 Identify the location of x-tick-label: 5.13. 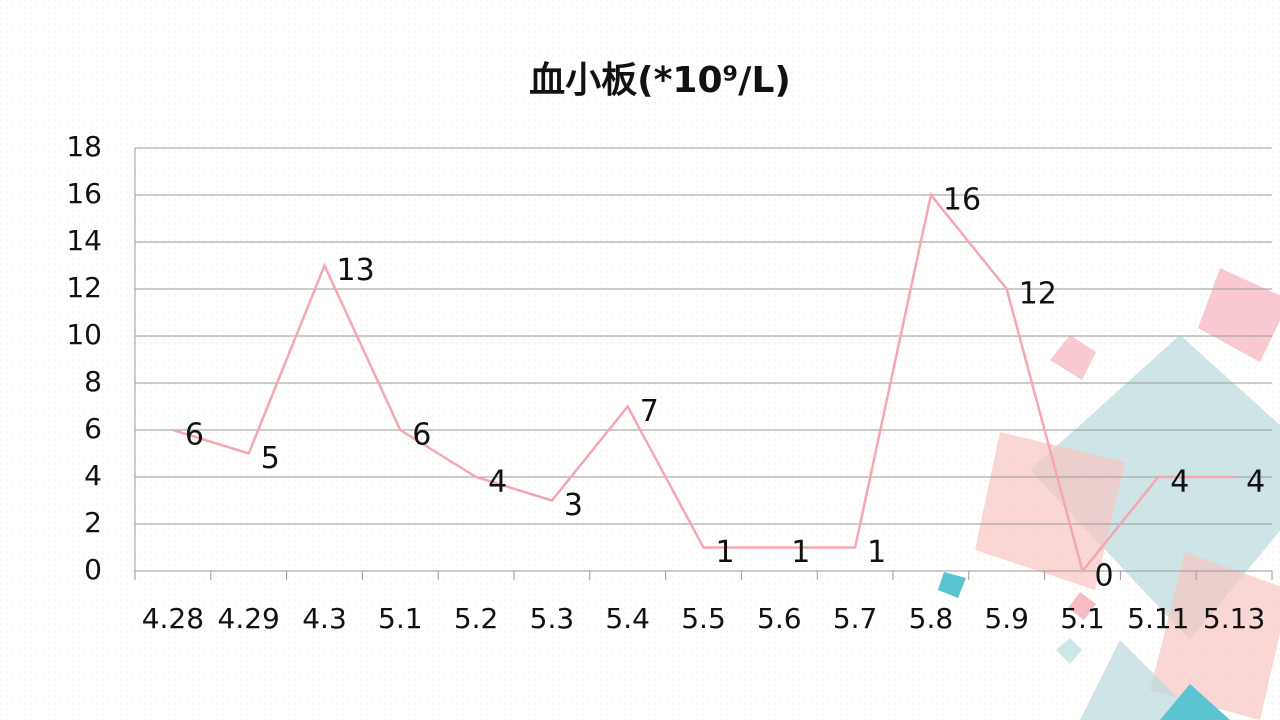
(1234, 618).